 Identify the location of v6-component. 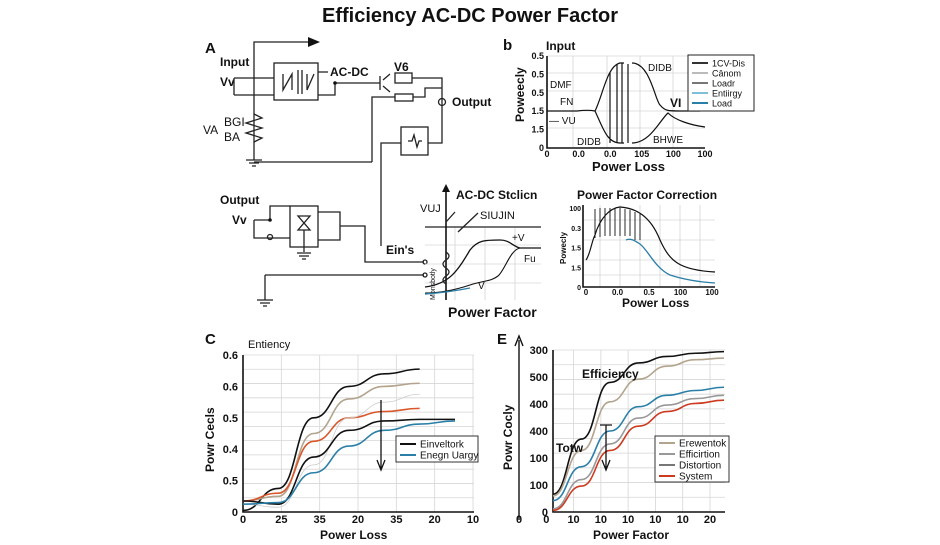
(403, 78).